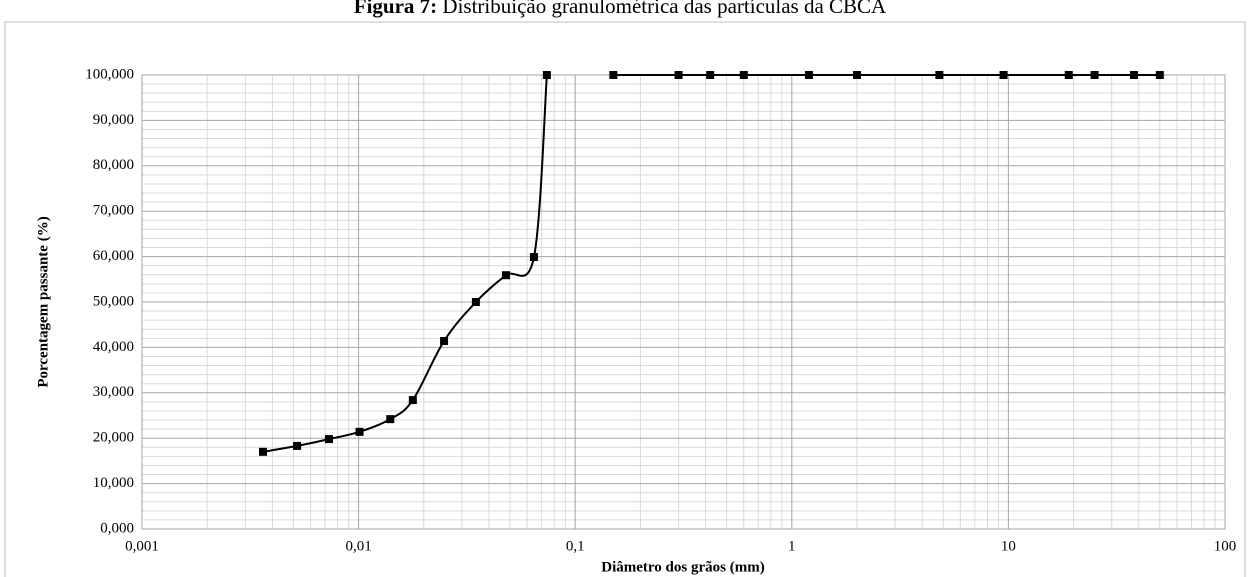  I want to click on x-tick-label: 100, so click(1225, 546).